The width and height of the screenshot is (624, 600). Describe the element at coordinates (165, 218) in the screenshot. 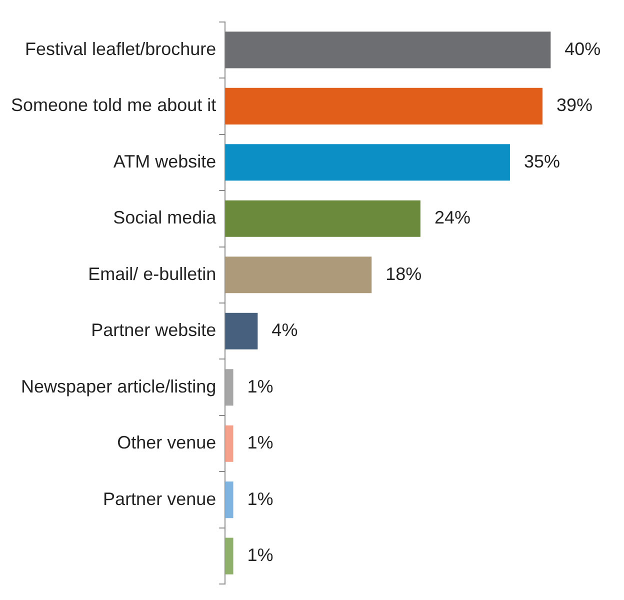

I see `y-tick-label: Social media` at that location.